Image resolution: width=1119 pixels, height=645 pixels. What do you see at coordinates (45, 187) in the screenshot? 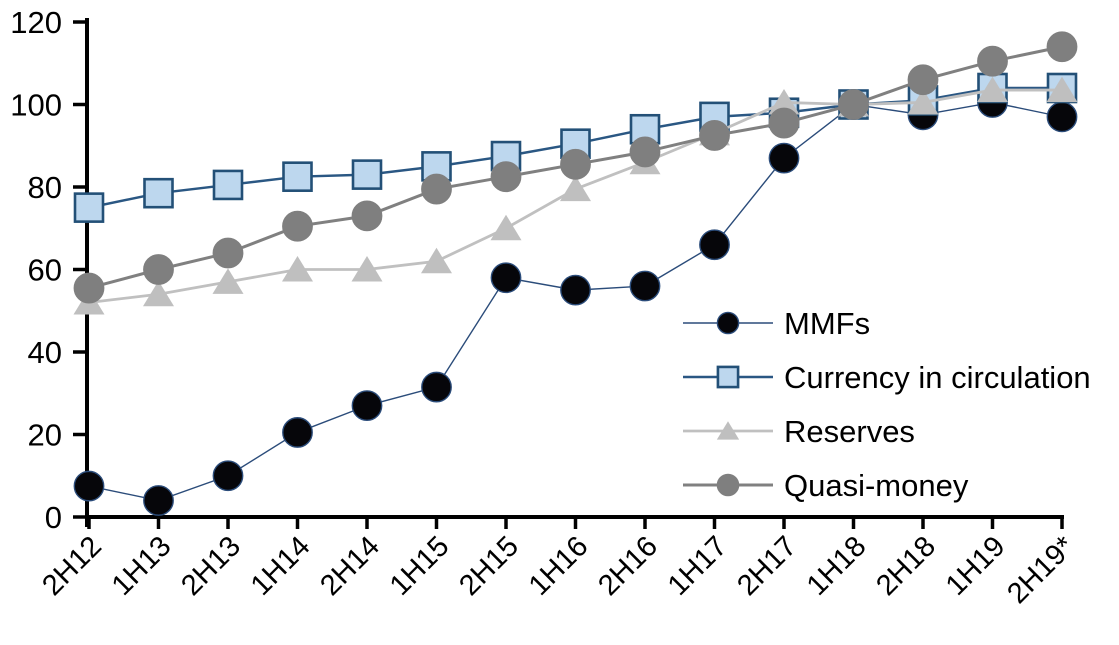
I see `y-tick-label: 80` at bounding box center [45, 187].